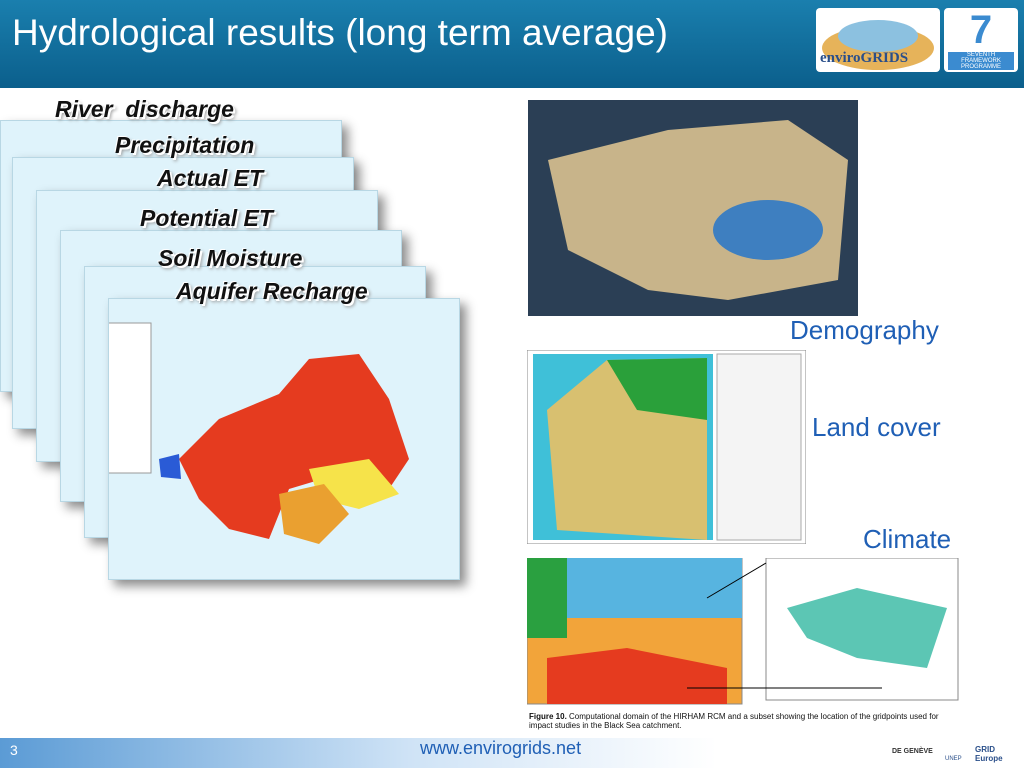 This screenshot has height=768, width=1024. I want to click on partner-logo: DE GENÈVE, so click(912, 751).